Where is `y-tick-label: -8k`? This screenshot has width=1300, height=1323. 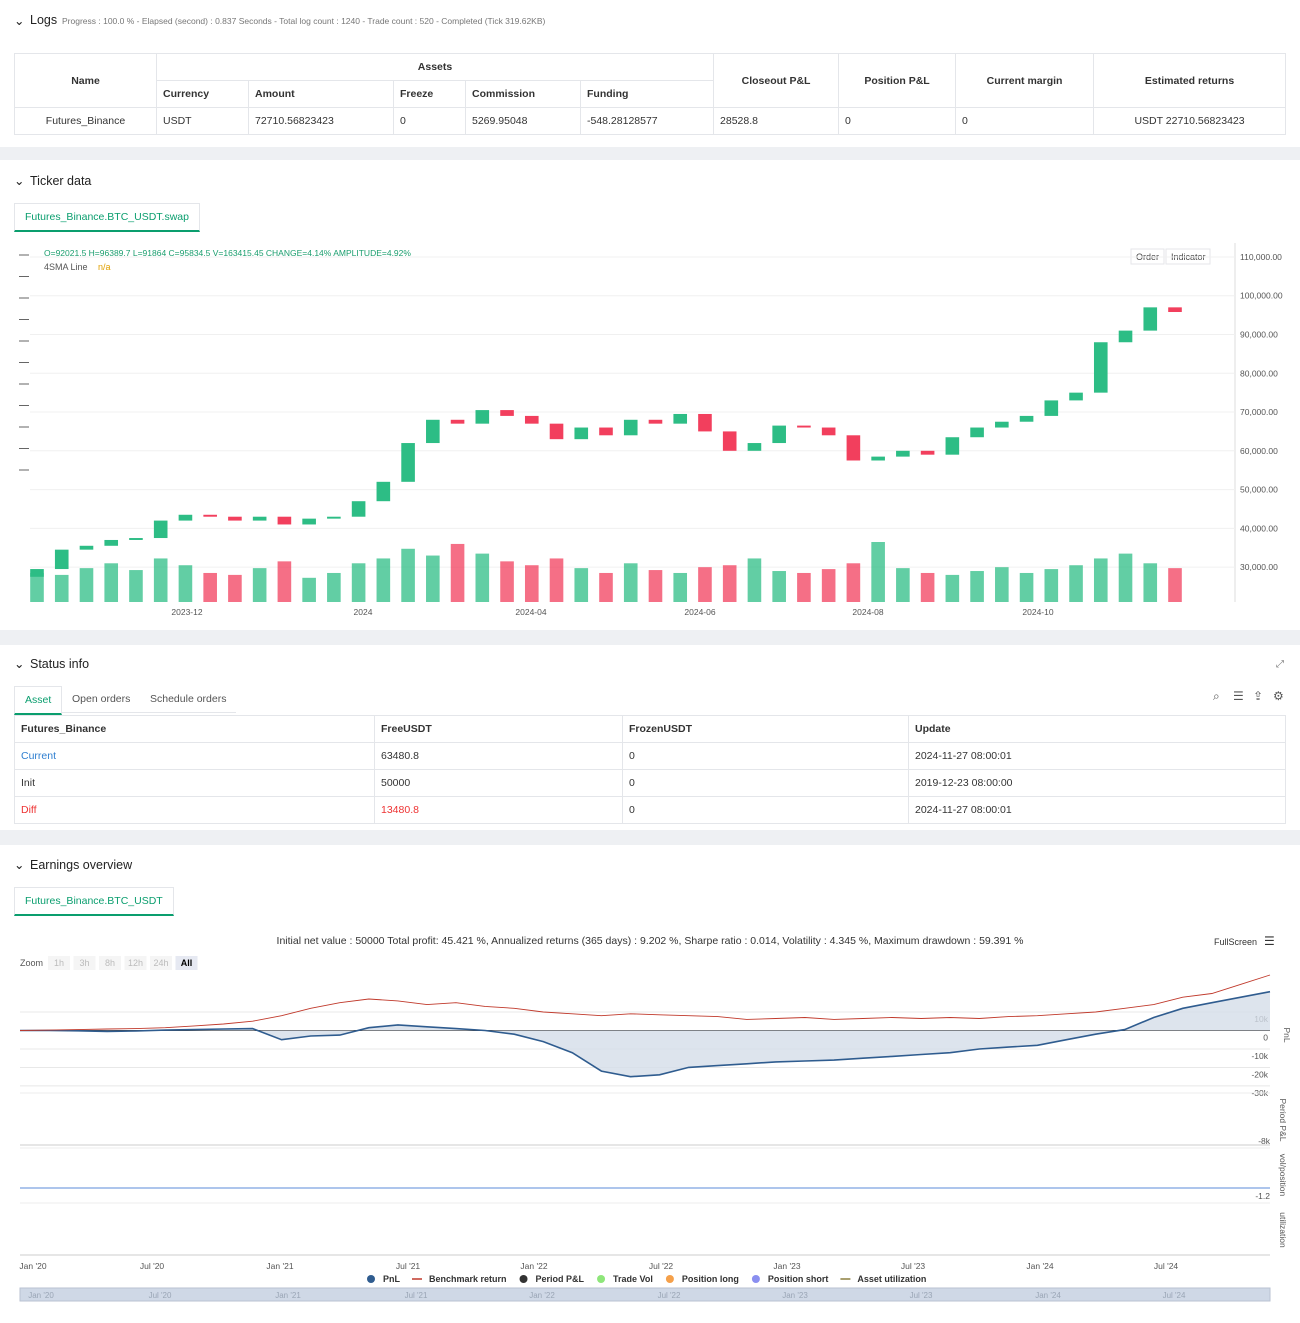 y-tick-label: -8k is located at coordinates (1264, 1141).